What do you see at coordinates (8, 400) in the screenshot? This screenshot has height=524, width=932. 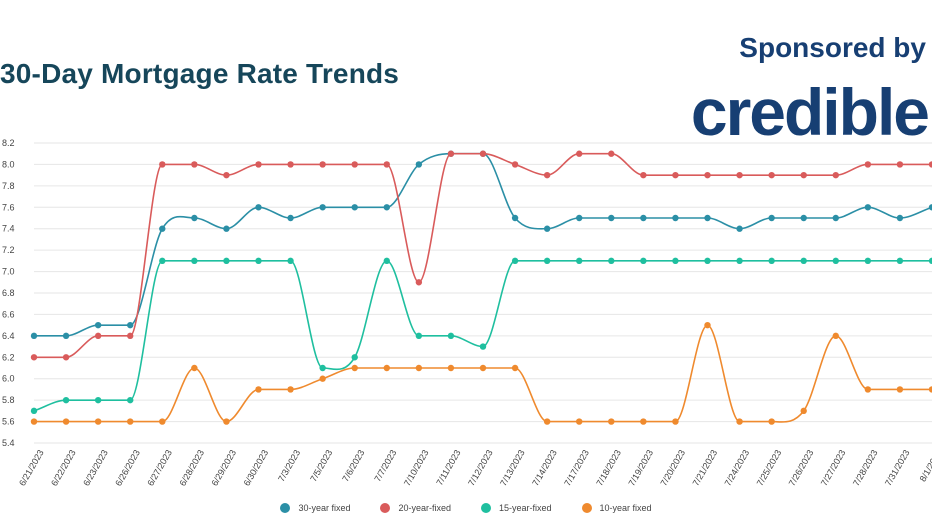 I see `y-tick-label: 5.8` at bounding box center [8, 400].